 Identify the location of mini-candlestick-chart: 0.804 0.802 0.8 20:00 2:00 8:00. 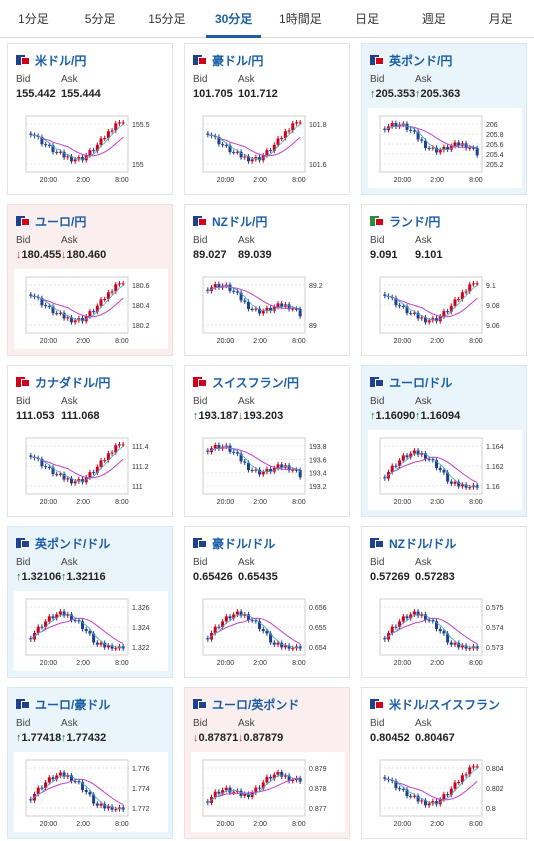
(445, 792).